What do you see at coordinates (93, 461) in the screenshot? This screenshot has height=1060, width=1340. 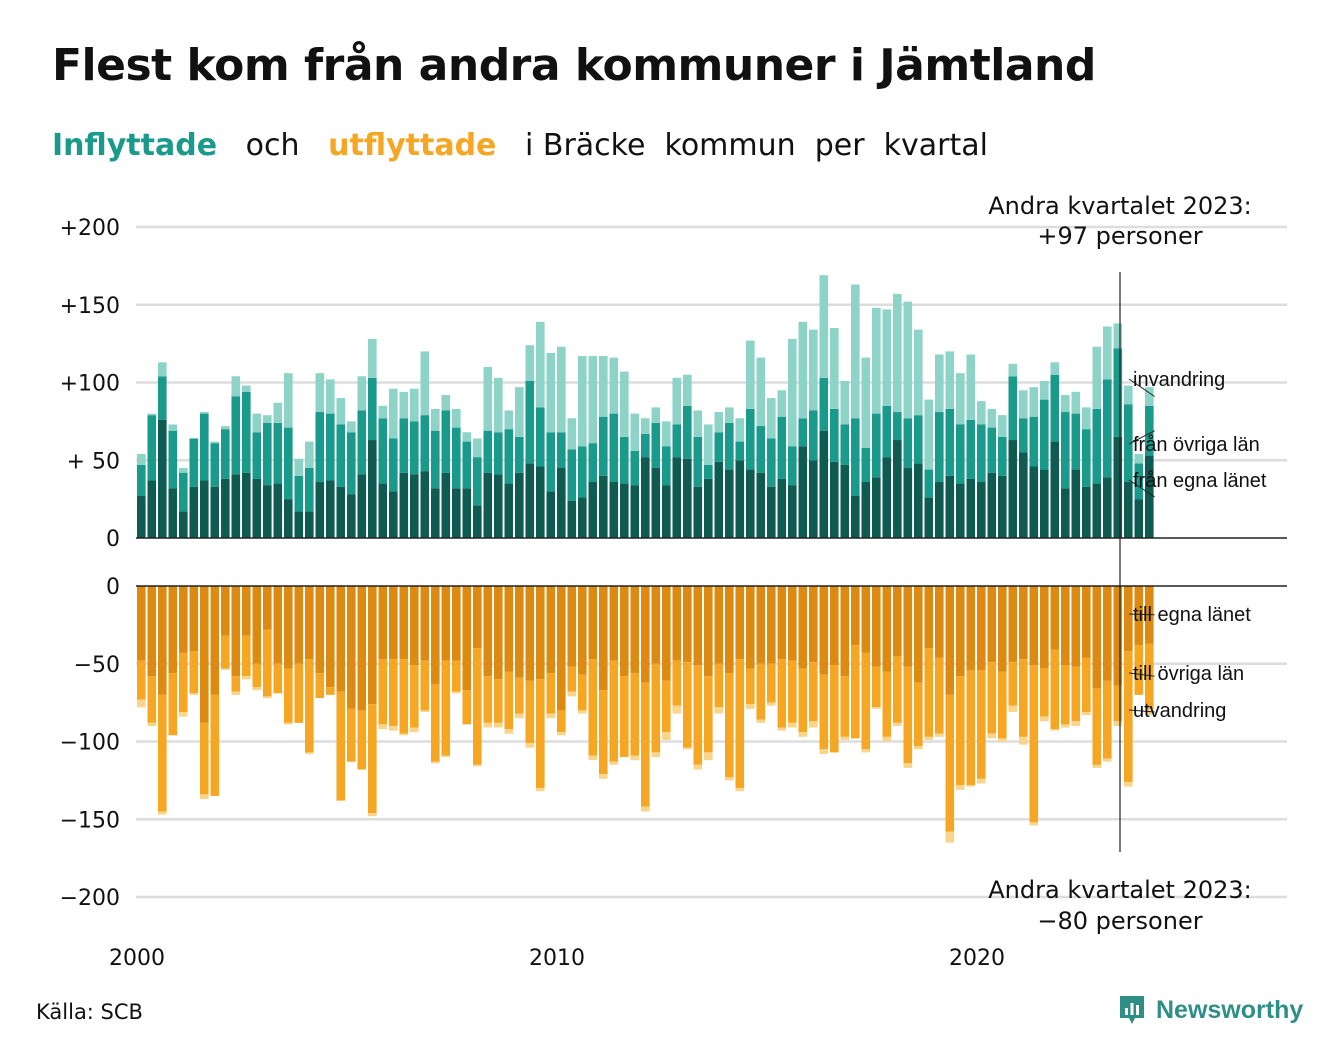 I see `y-tick-label: + 50` at bounding box center [93, 461].